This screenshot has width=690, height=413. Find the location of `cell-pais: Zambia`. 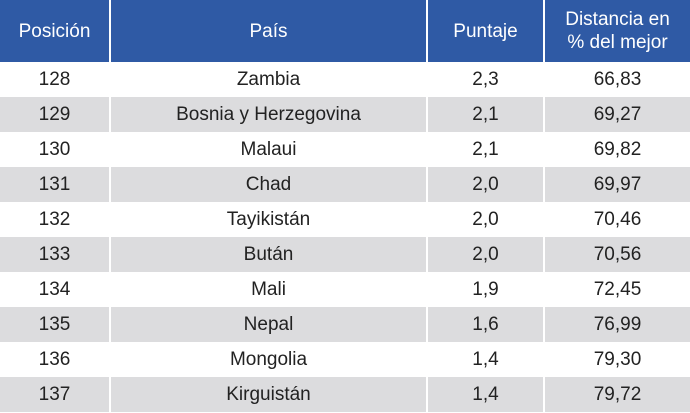

cell-pais: Zambia is located at coordinates (268, 79).